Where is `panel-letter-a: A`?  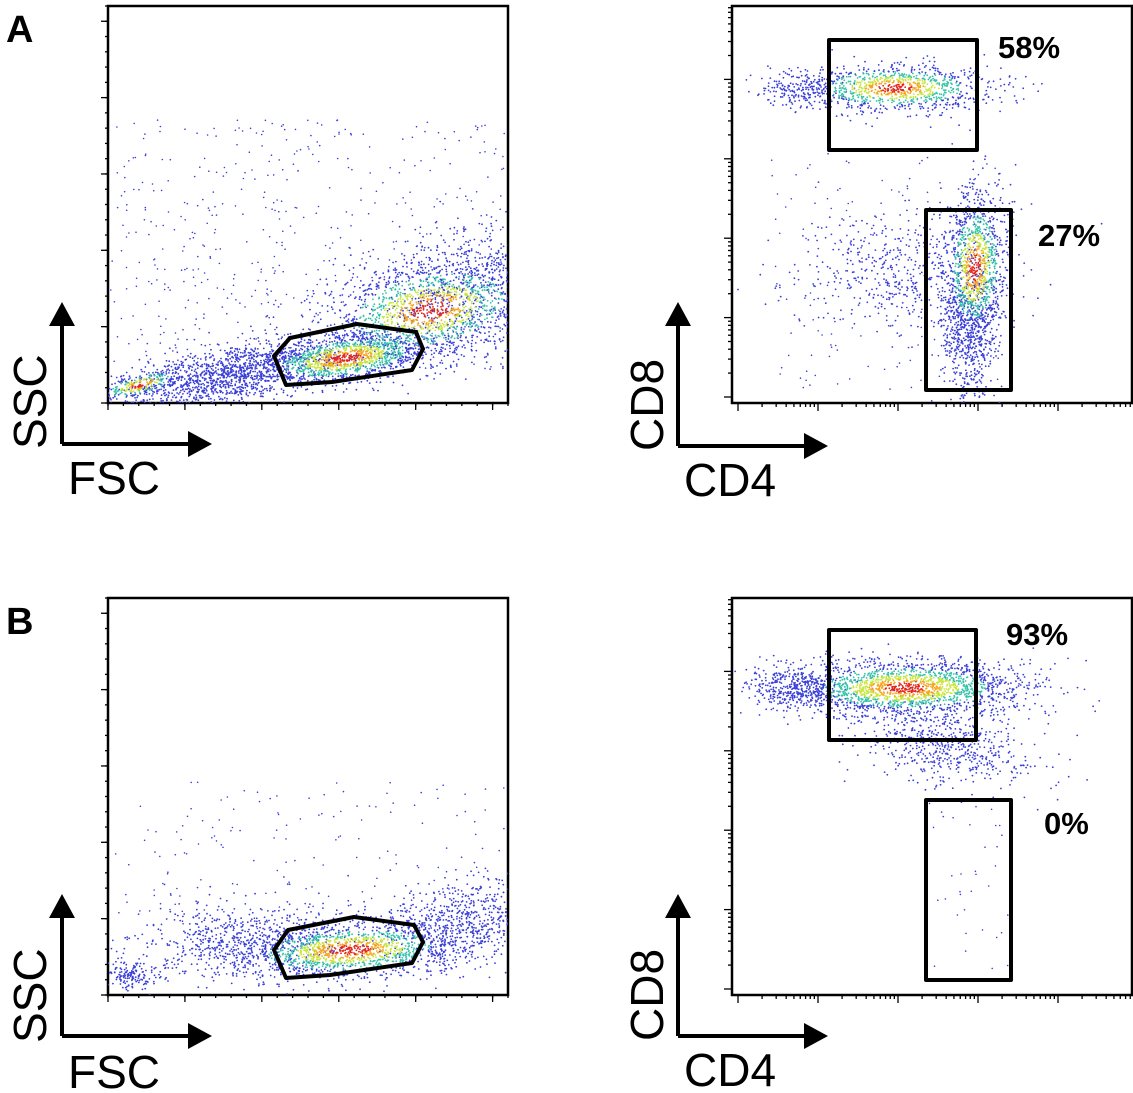
panel-letter-a: A is located at coordinates (19, 30).